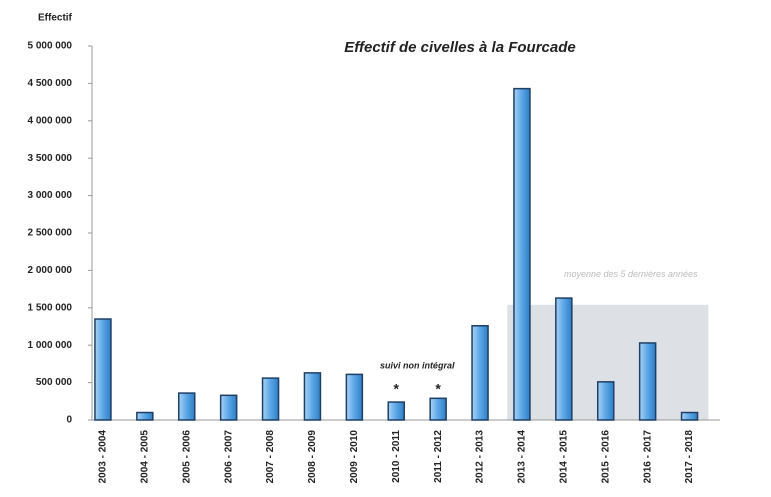  I want to click on x-tick-label: 2016 - 2017, so click(647, 457).